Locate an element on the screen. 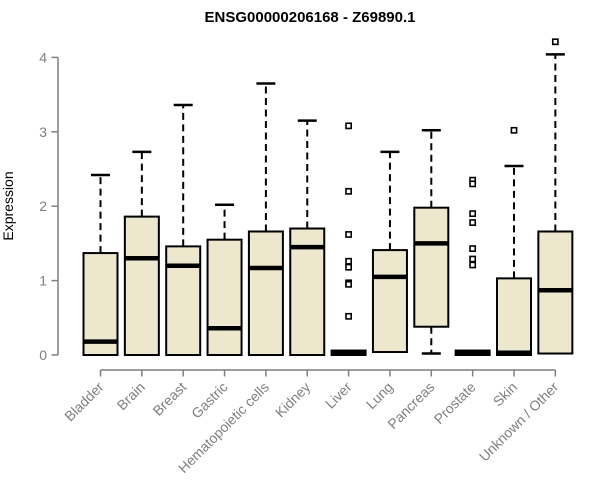 Image resolution: width=600 pixels, height=500 pixels. y-axis-tick-label: 0 is located at coordinates (43, 355).